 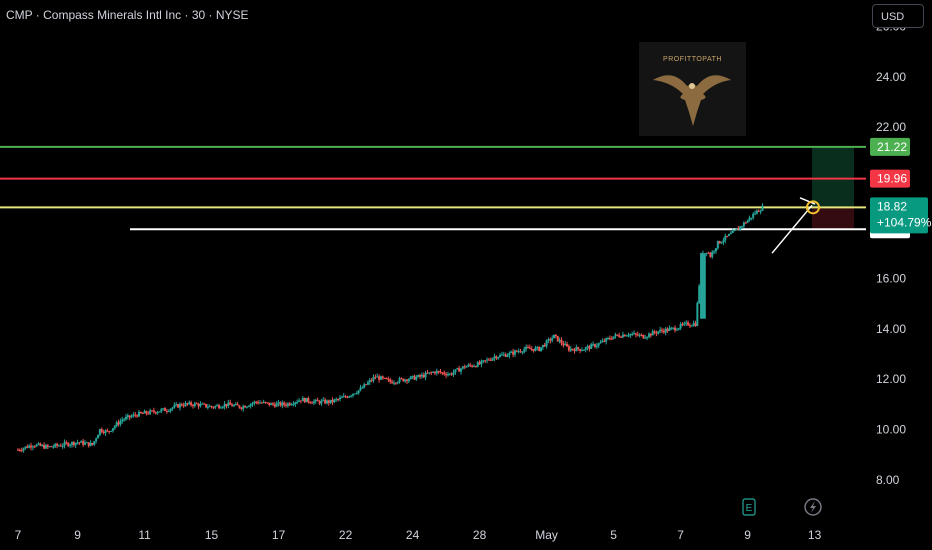 What do you see at coordinates (692, 59) in the screenshot?
I see `logo-text: PROFITTOPATH` at bounding box center [692, 59].